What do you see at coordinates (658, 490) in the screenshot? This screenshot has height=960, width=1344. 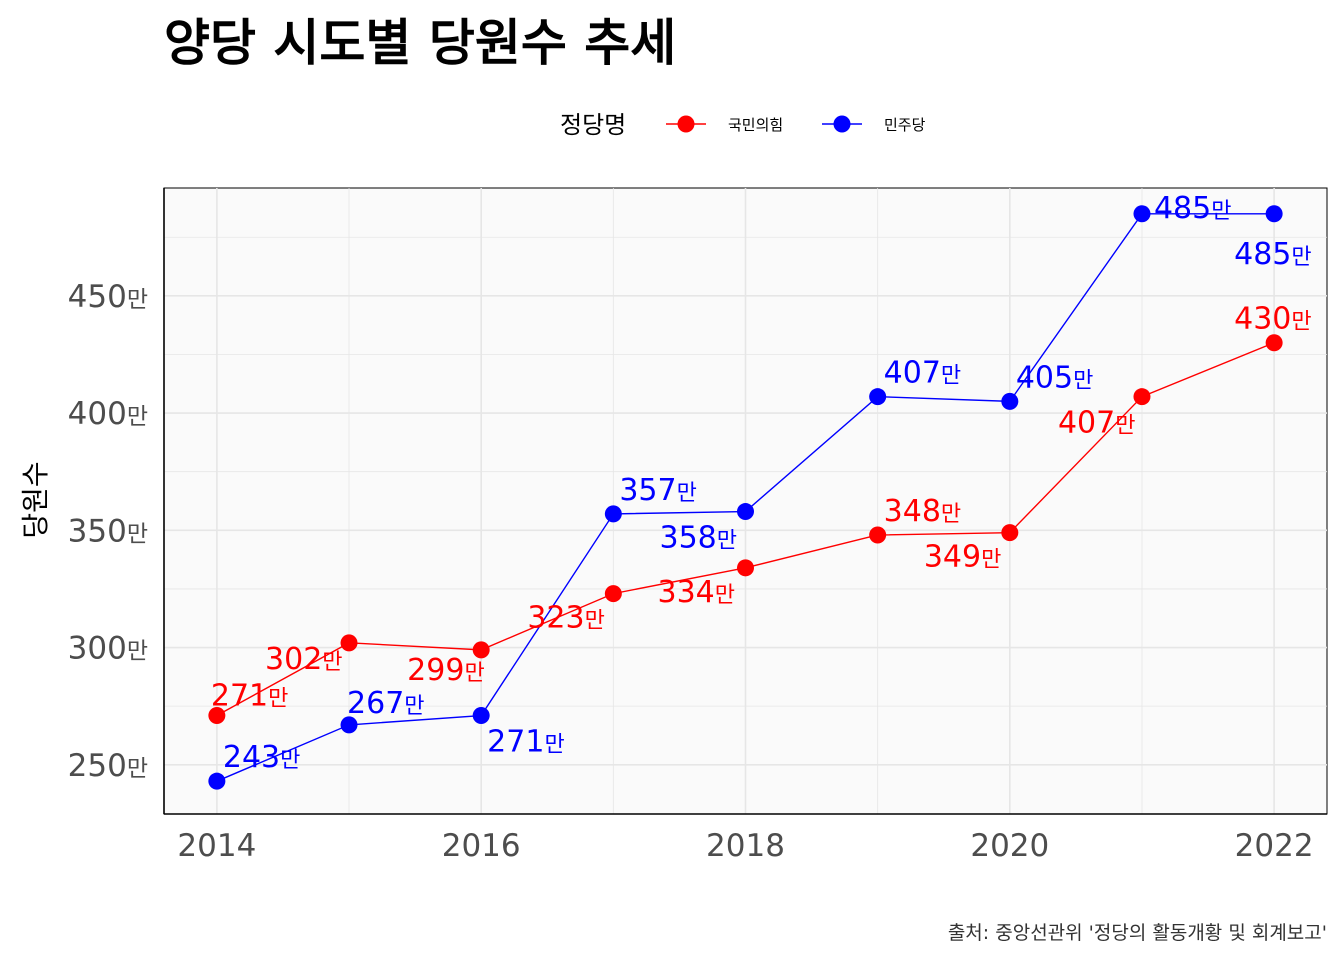 I see `data-label: 357만` at bounding box center [658, 490].